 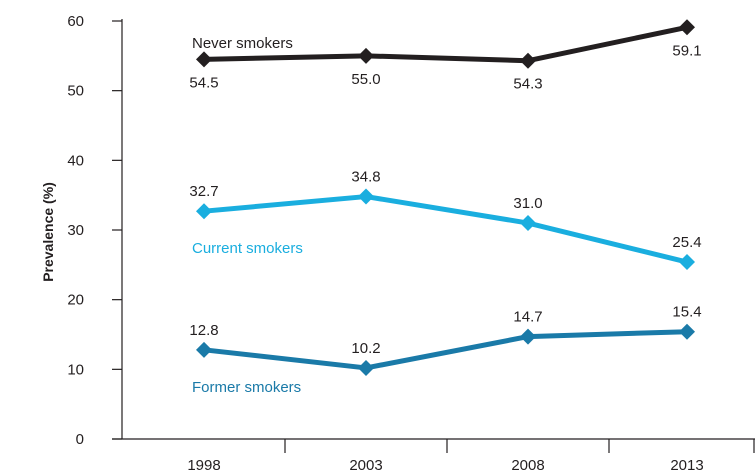 What do you see at coordinates (527, 465) in the screenshot?
I see `x-tick-label: 2008` at bounding box center [527, 465].